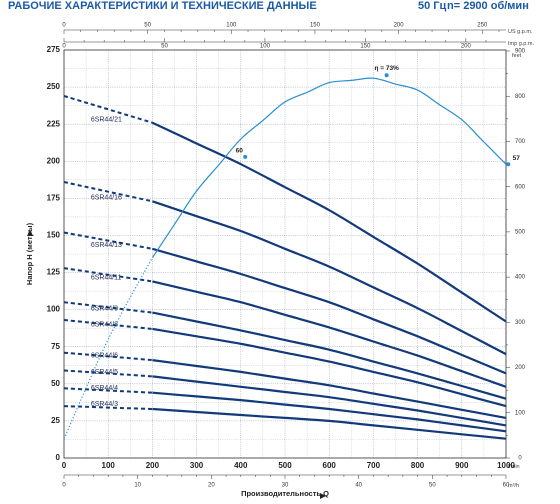  Describe the element at coordinates (365, 47) in the screenshot. I see `imp-gpm-tick-label: 150` at that location.